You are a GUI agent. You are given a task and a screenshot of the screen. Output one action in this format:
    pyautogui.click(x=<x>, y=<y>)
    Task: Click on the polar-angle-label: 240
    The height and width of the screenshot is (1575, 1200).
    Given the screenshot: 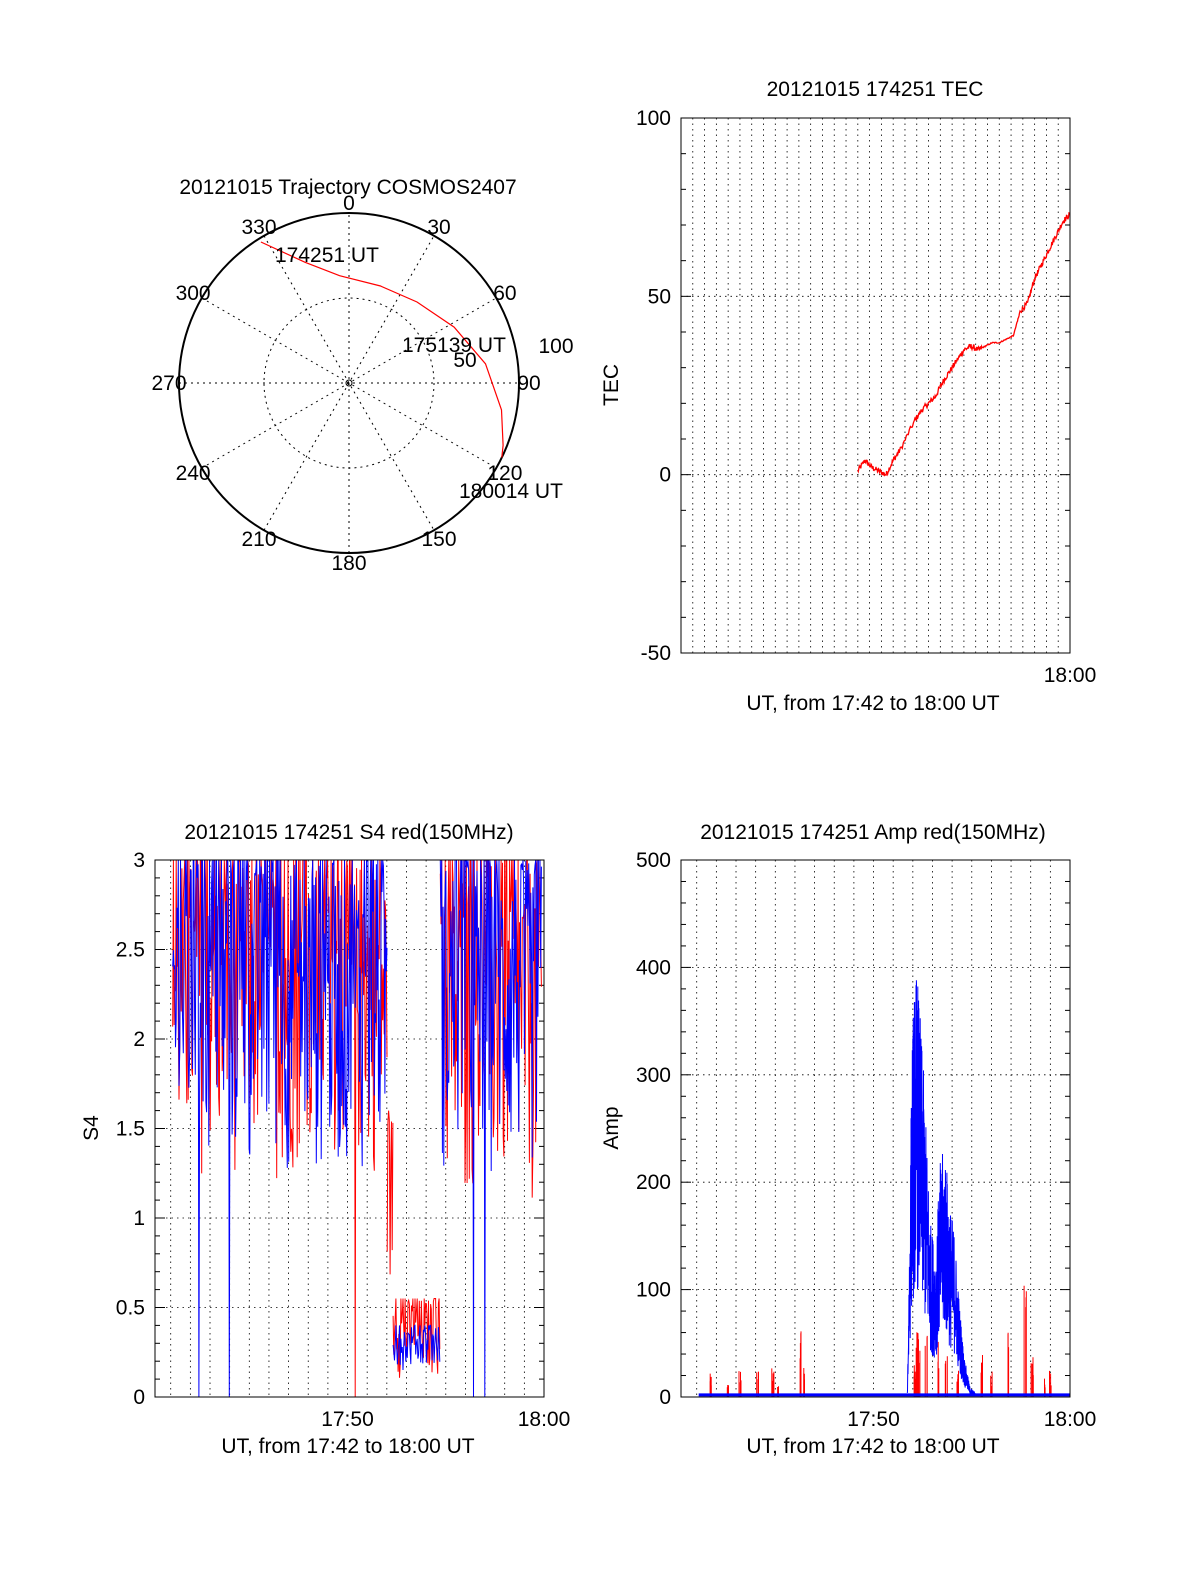 What is the action you would take?
    pyautogui.click(x=193, y=473)
    